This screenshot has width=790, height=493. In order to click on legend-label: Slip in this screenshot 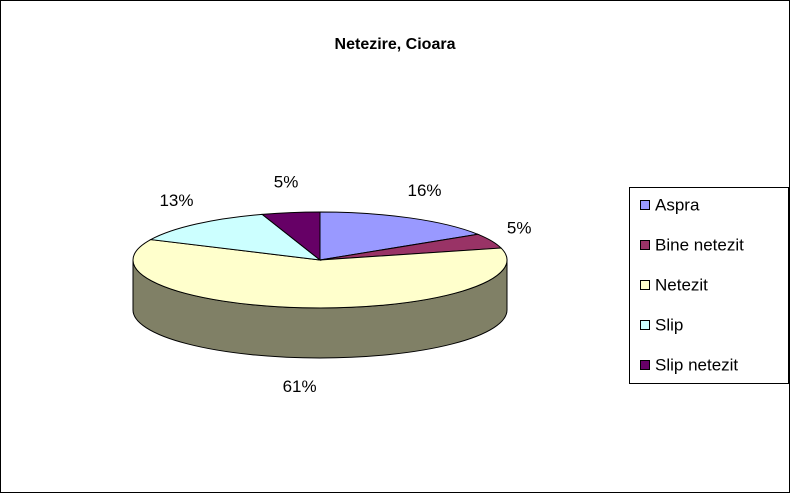, I will do `click(669, 324)`.